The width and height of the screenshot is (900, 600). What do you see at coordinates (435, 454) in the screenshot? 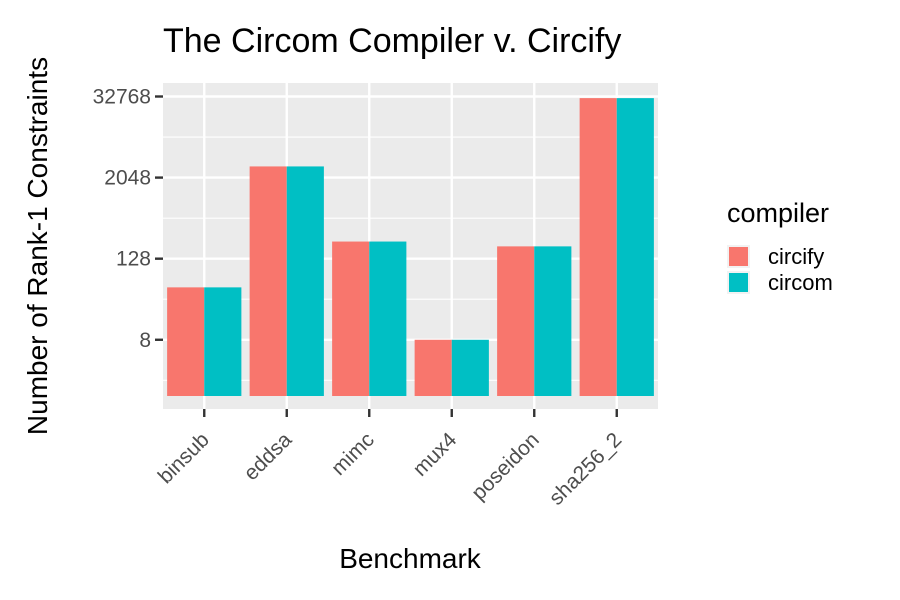
I see `x-tick-label: mux4` at bounding box center [435, 454].